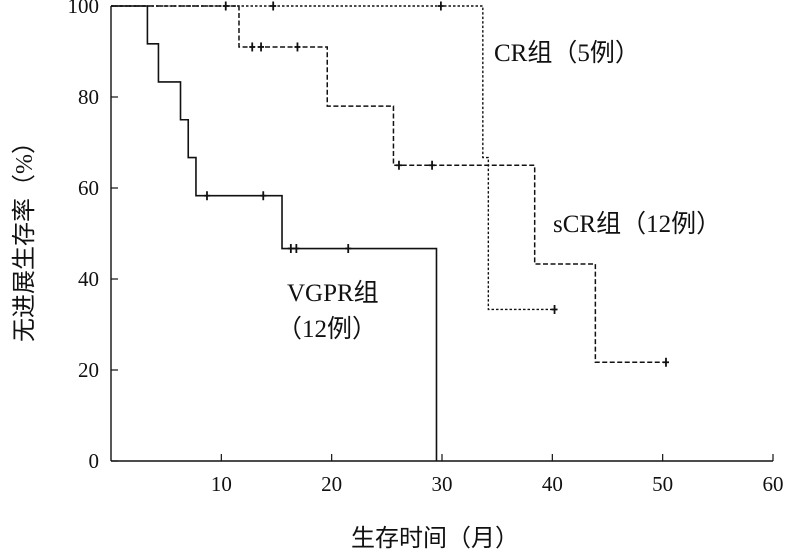 The height and width of the screenshot is (552, 786). I want to click on x-tick-label: 40, so click(552, 484).